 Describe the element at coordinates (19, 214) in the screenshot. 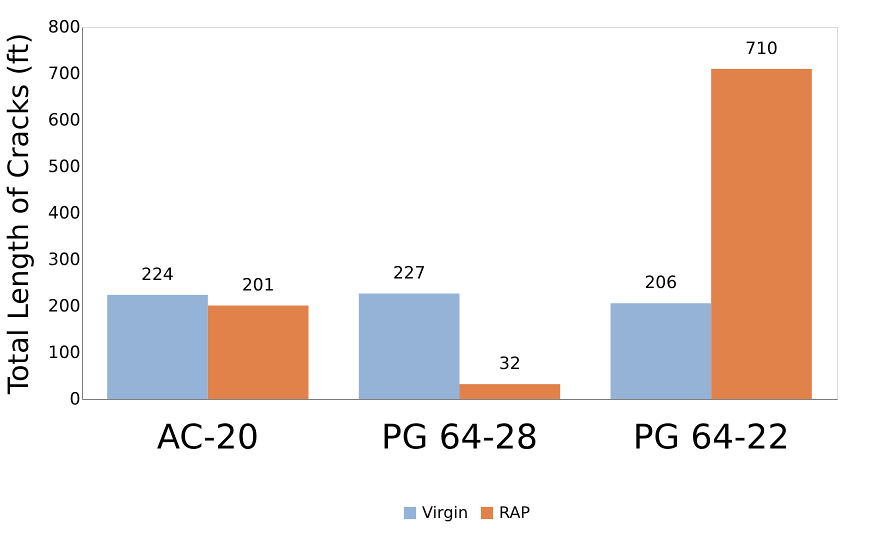

I see `y-axis-title: Total Length of Cracks (ft)` at that location.